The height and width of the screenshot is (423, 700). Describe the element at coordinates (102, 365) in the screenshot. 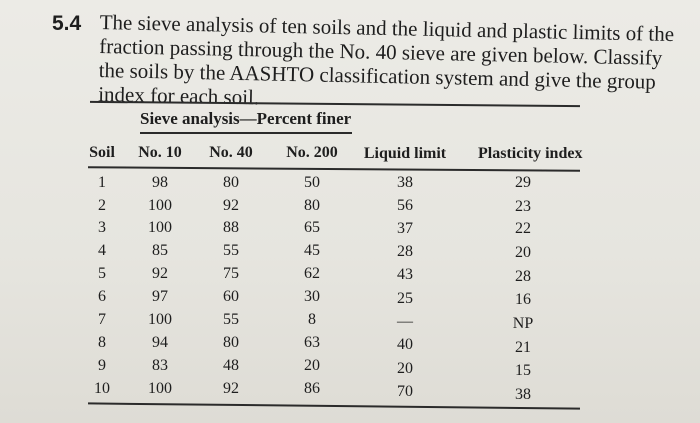

I see `table-cell: 9` at that location.